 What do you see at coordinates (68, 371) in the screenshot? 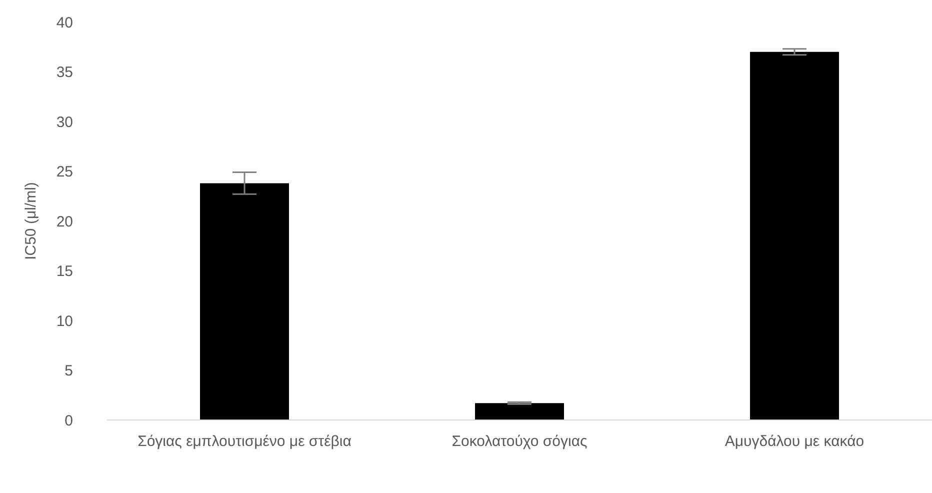
I see `y-tick-label: 5` at bounding box center [68, 371].